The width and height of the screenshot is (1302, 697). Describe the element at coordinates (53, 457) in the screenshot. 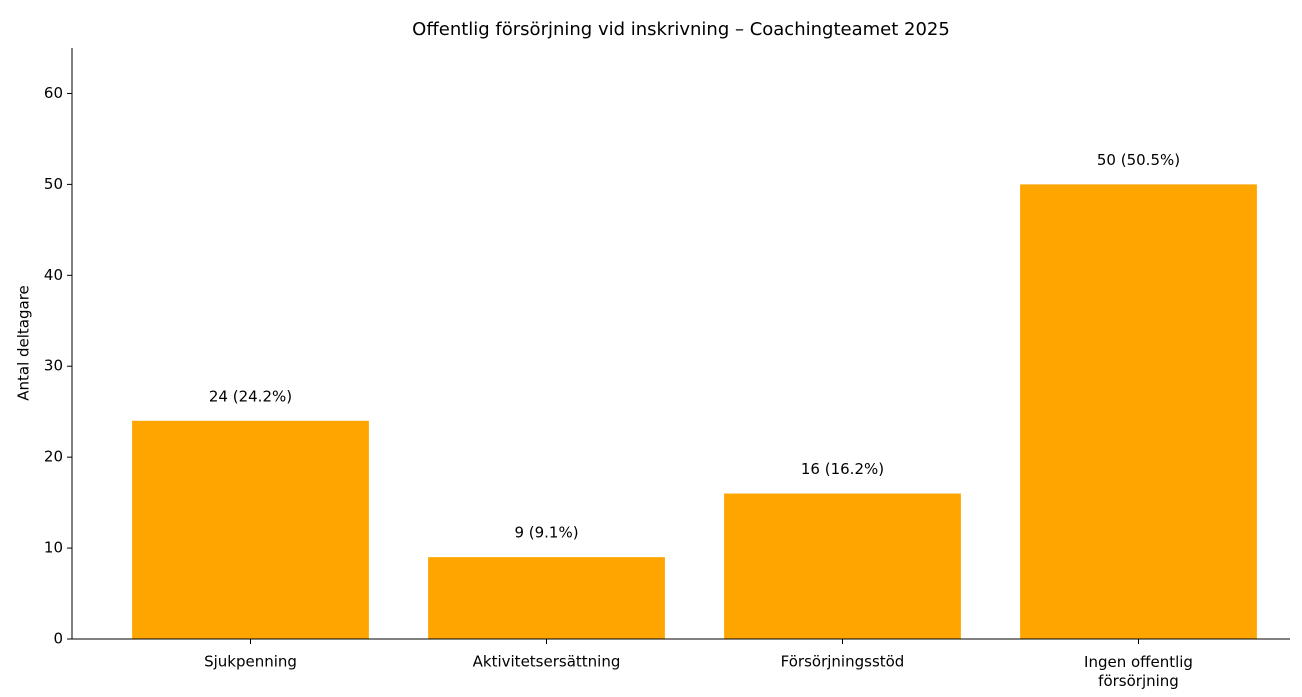

I see `y-tick-label: 20` at that location.